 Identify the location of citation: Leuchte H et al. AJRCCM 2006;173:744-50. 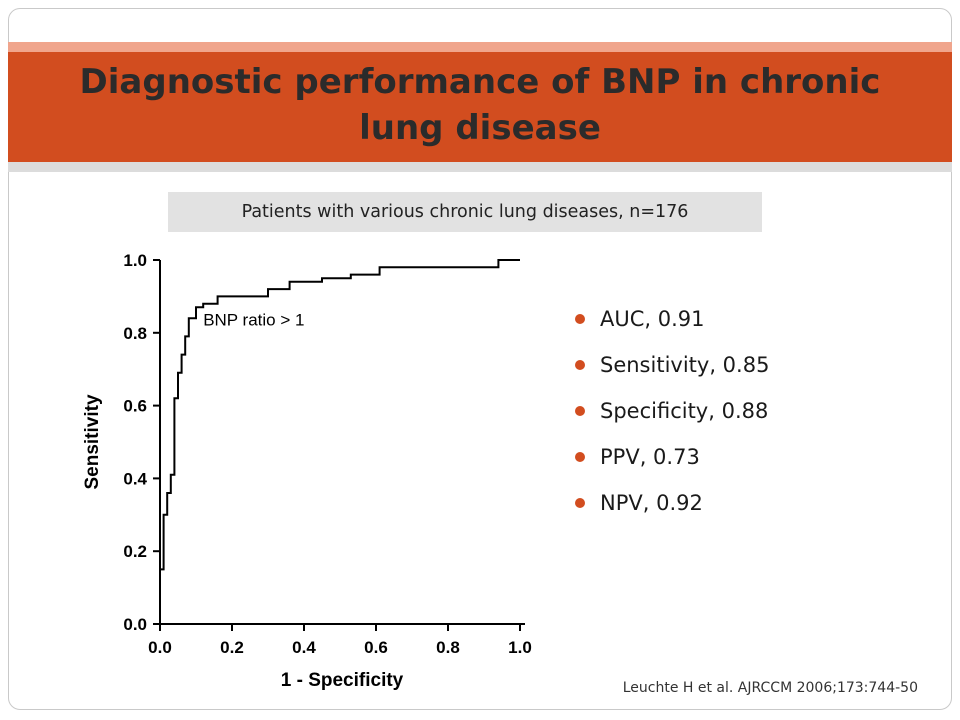
(770, 688).